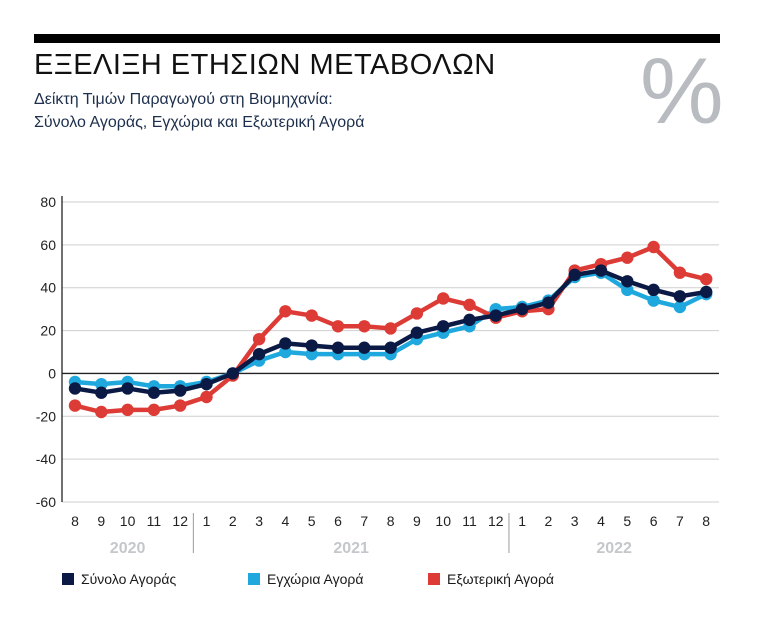 This screenshot has height=619, width=773. Describe the element at coordinates (351, 548) in the screenshot. I see `year-label: 2021` at that location.